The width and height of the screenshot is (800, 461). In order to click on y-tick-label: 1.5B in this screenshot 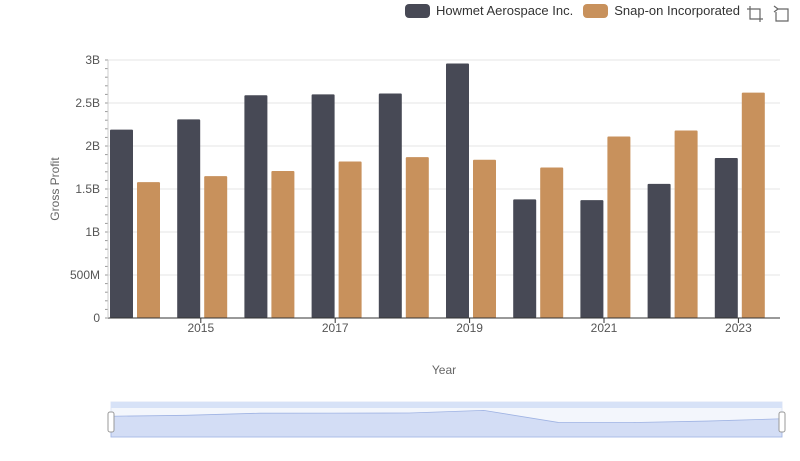, I will do `click(87, 189)`.